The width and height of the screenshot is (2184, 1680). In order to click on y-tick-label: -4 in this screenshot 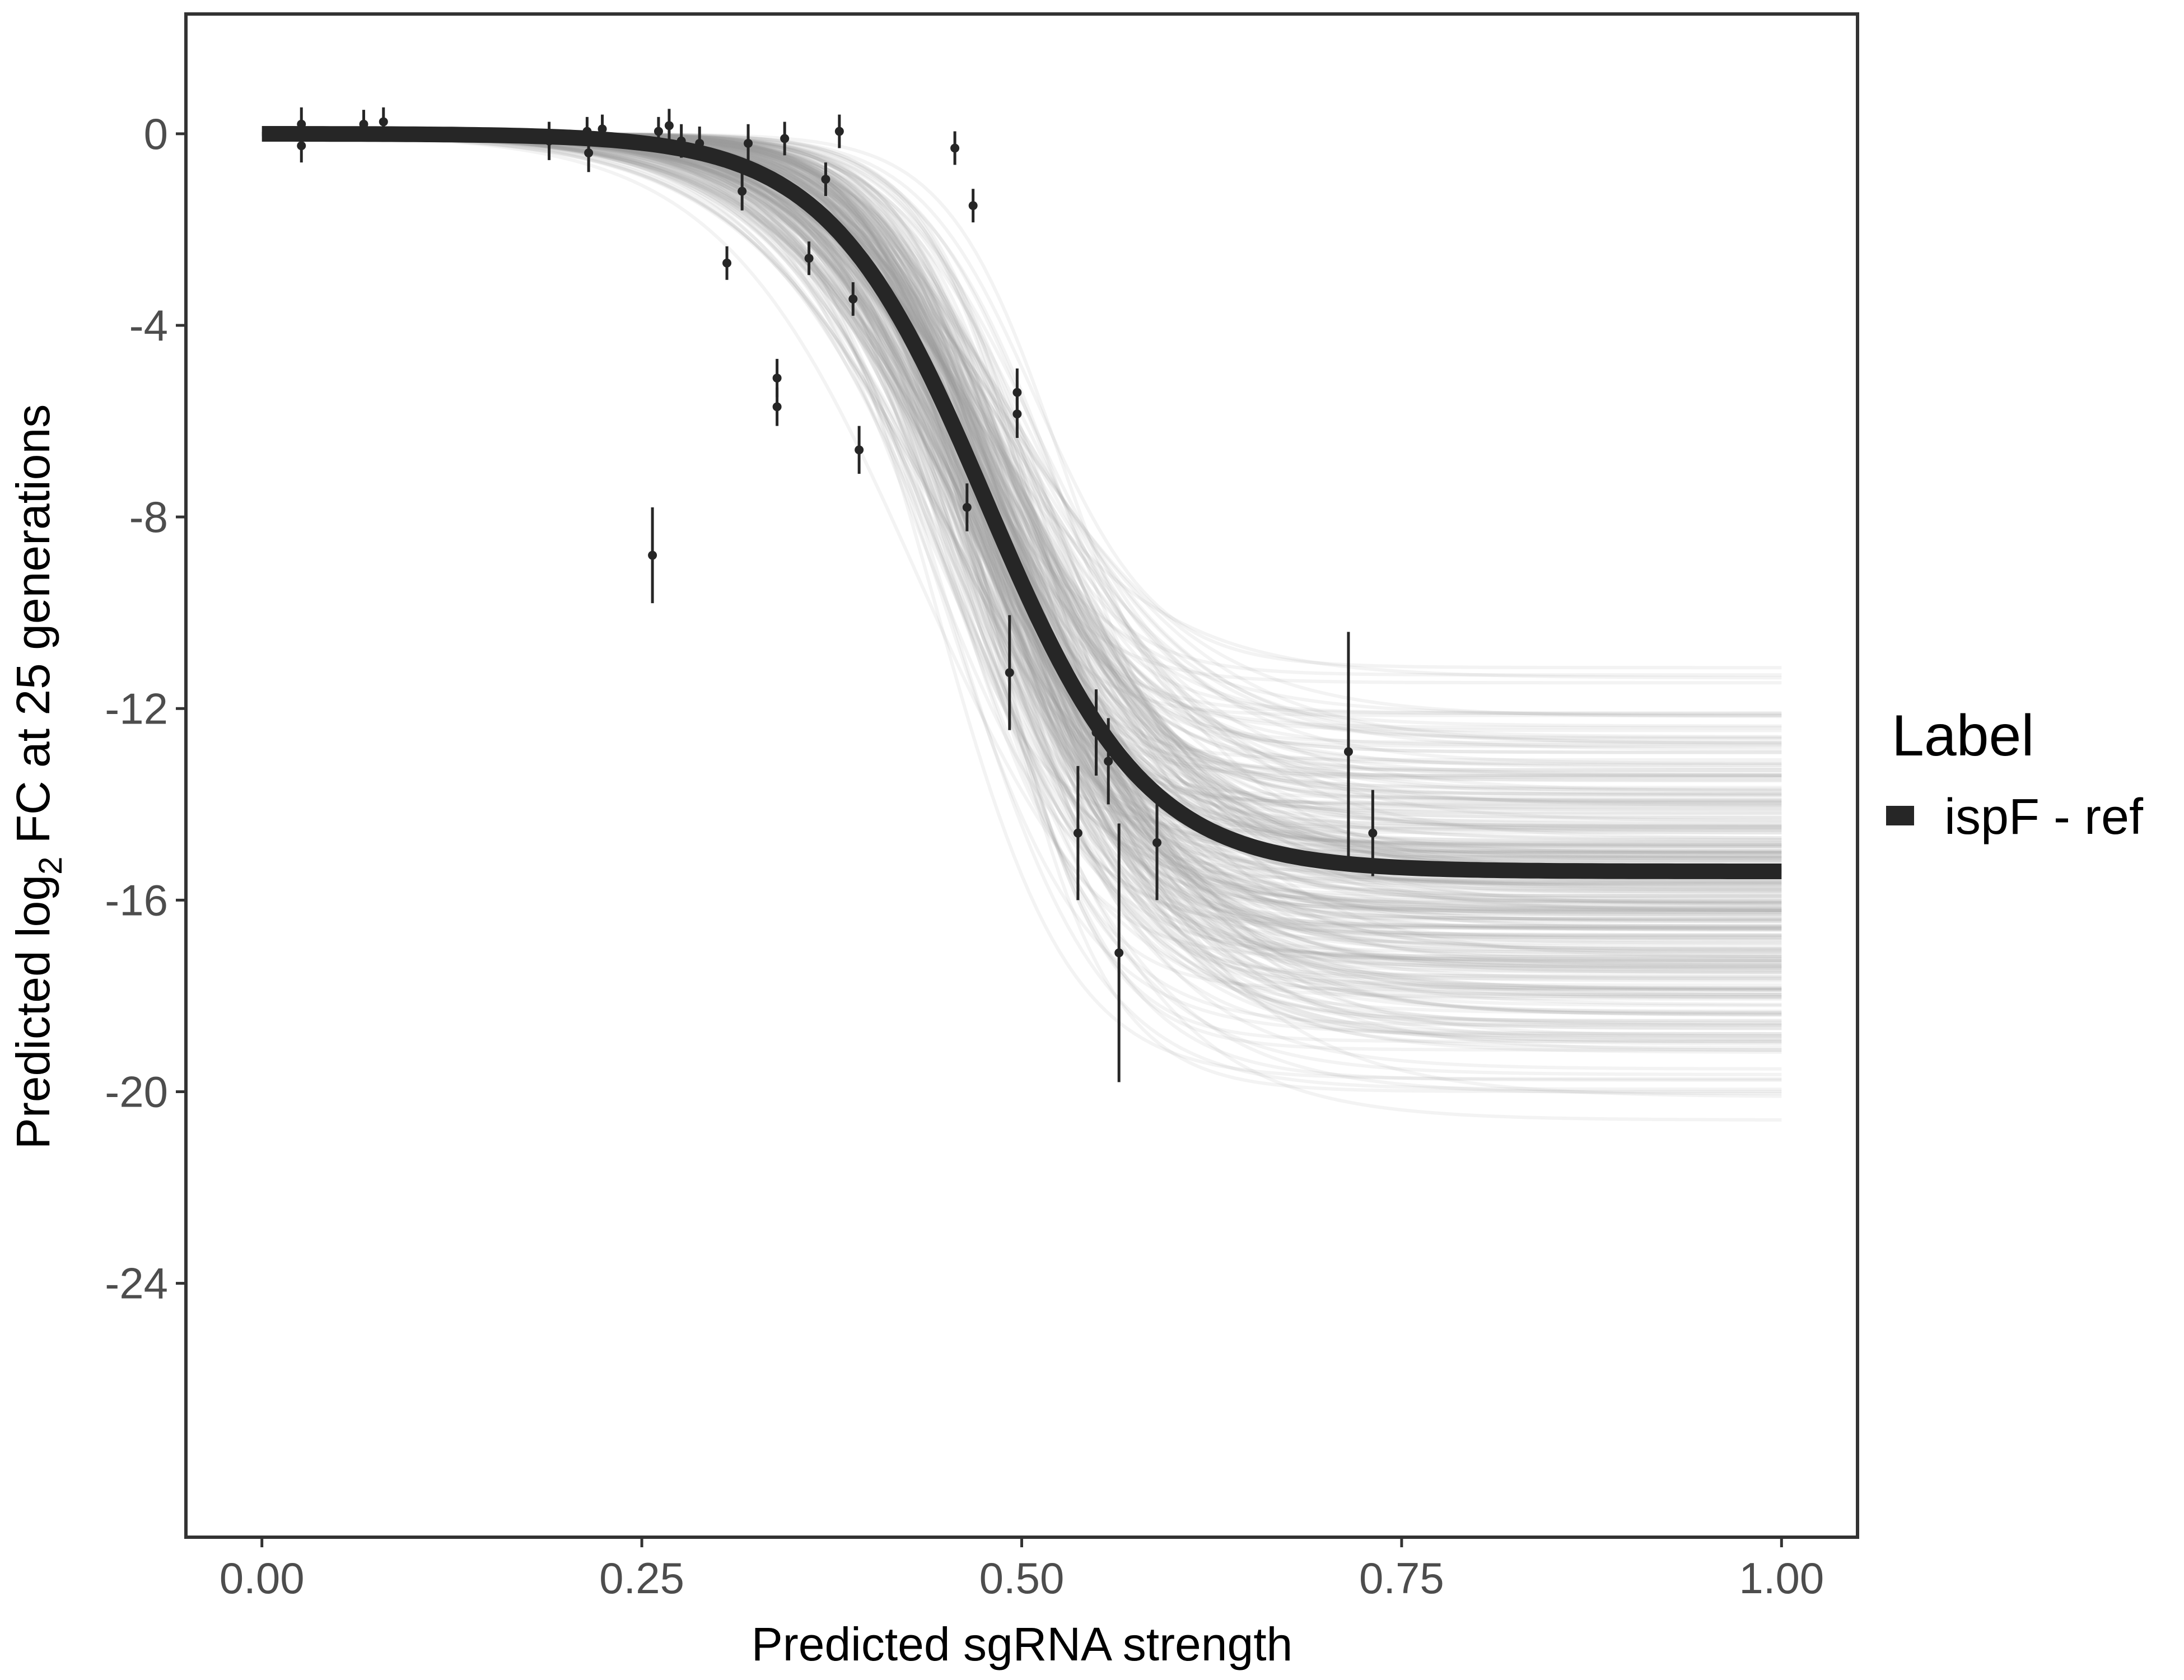, I will do `click(149, 326)`.